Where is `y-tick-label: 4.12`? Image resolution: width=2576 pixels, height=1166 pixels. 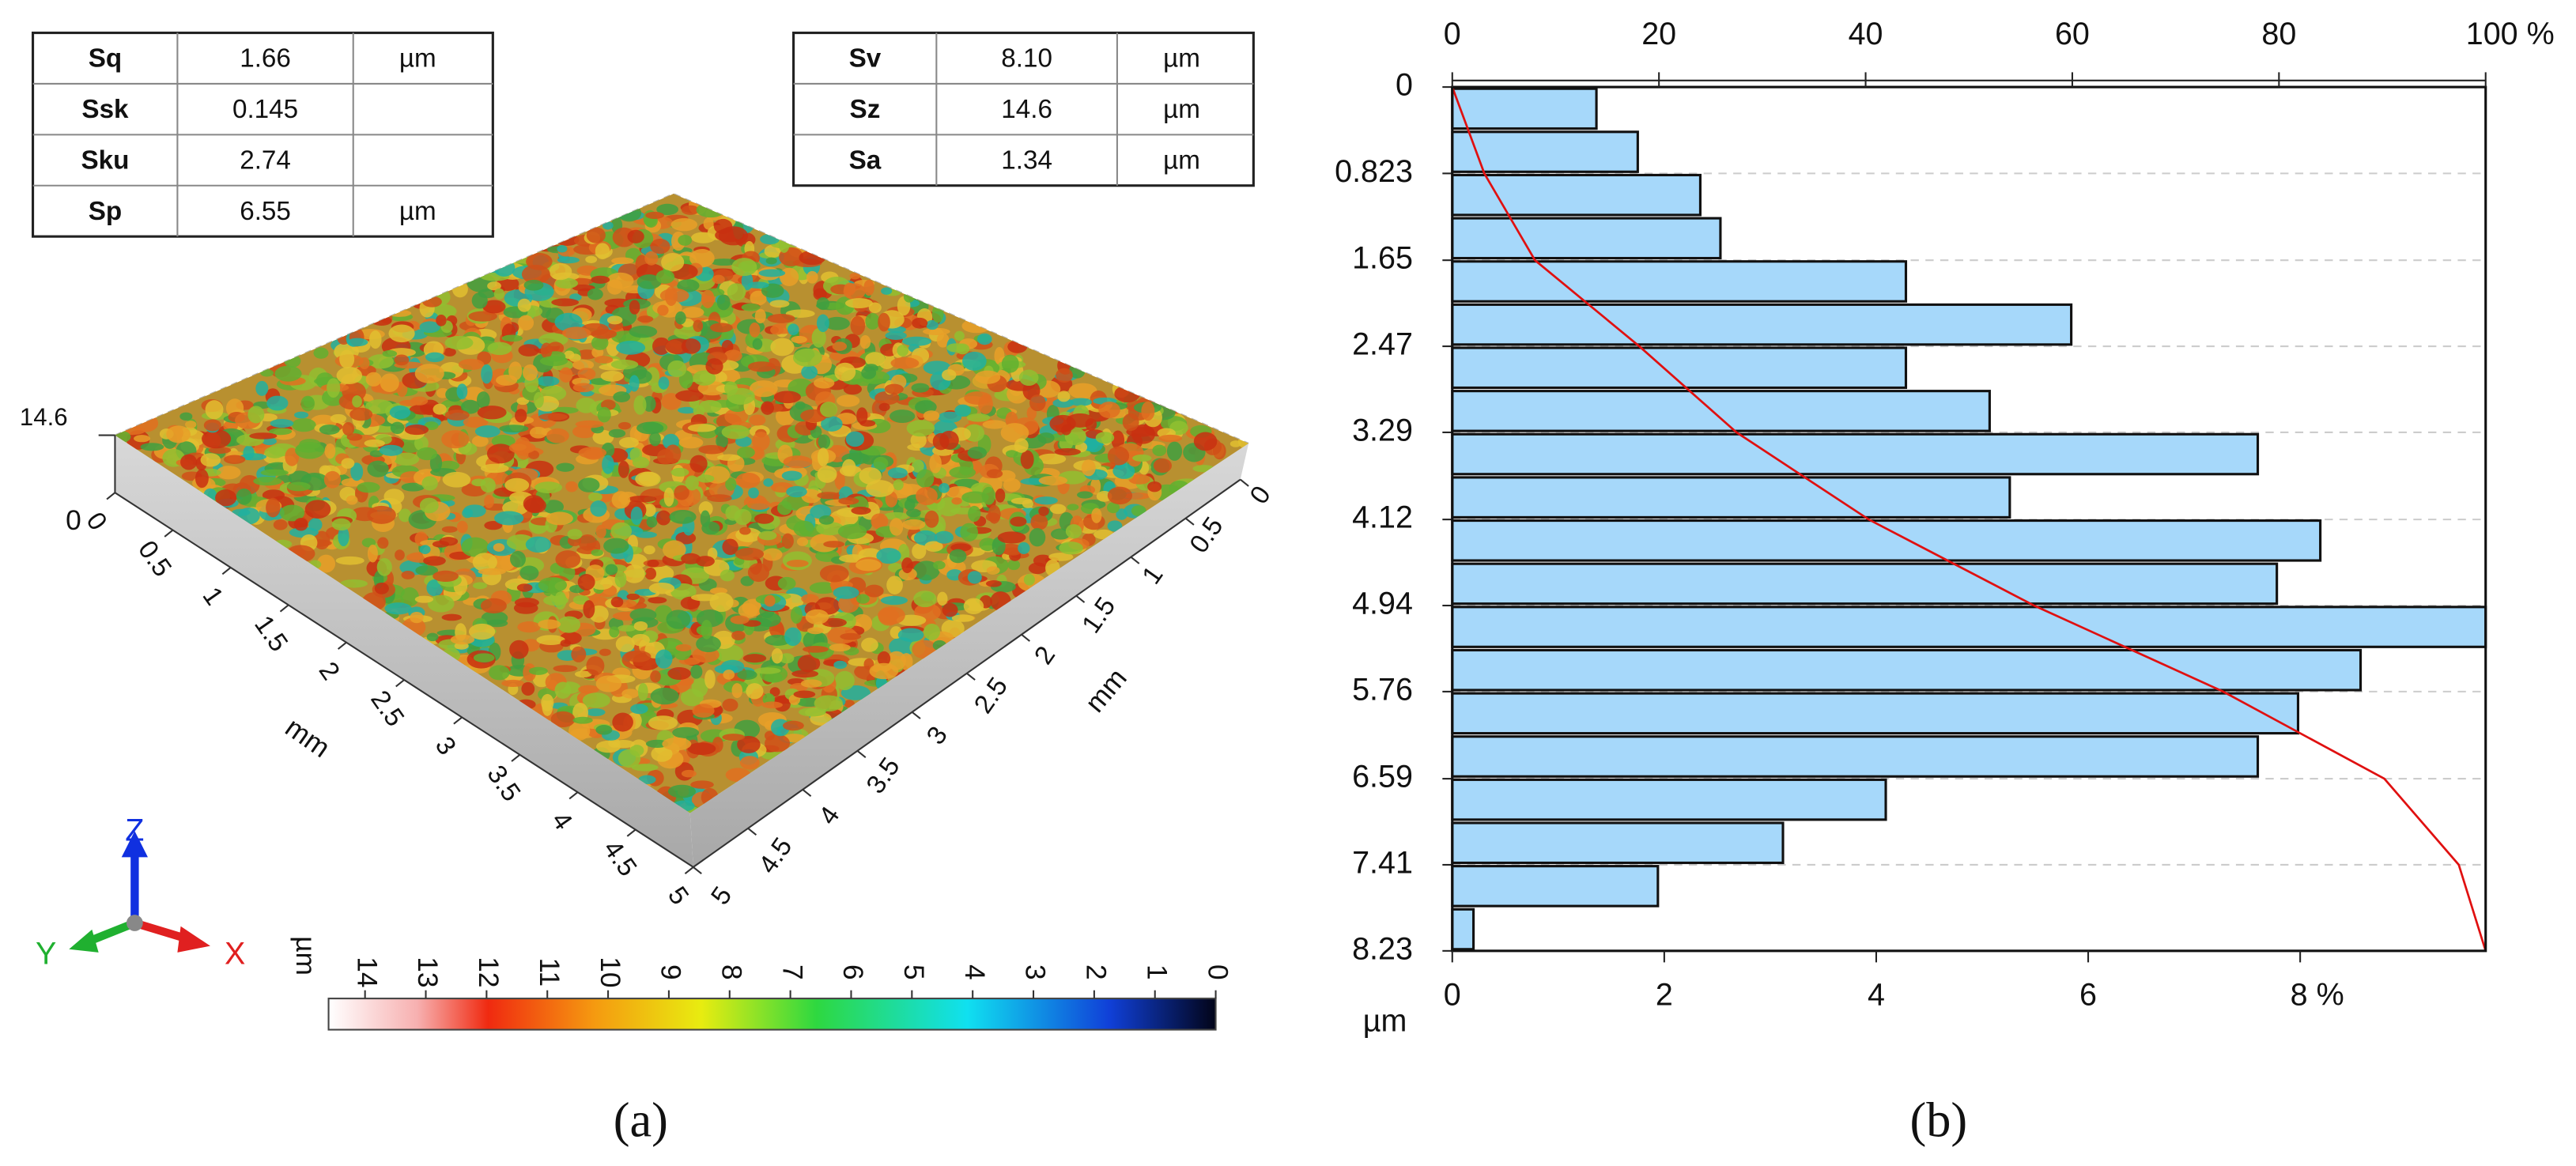
y-tick-label: 4.12 is located at coordinates (1382, 517).